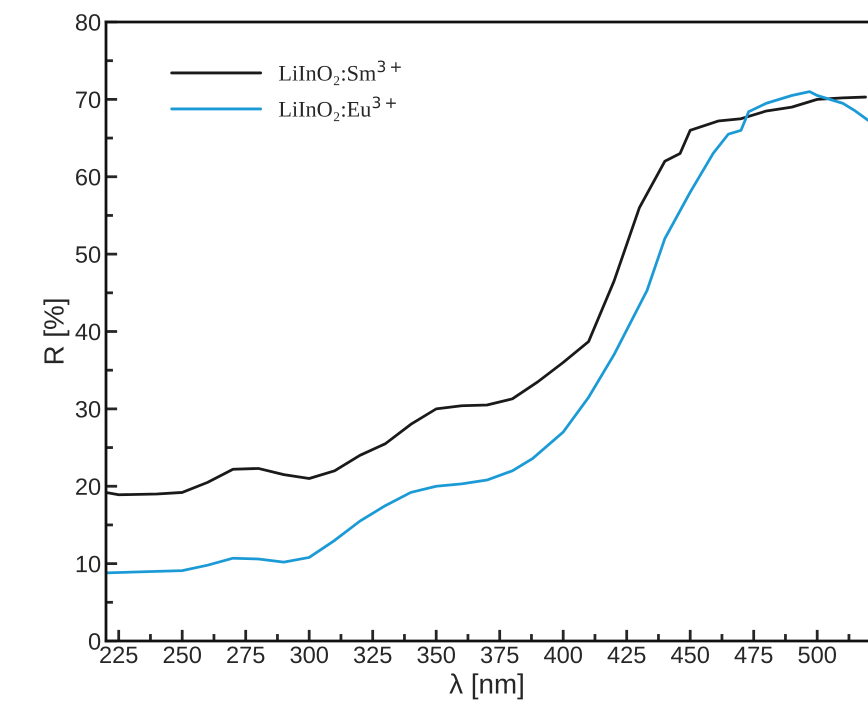 The image size is (868, 724). I want to click on x-tick-label: 450, so click(690, 655).